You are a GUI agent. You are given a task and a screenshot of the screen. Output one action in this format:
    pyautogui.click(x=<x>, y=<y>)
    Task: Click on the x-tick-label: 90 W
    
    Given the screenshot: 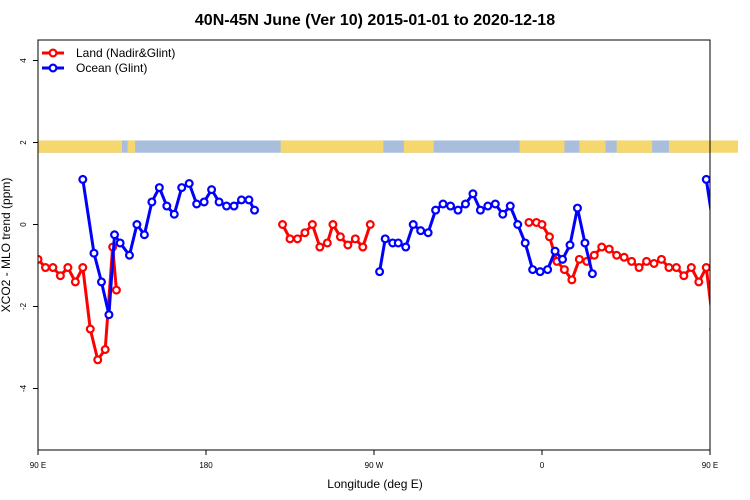 What is the action you would take?
    pyautogui.click(x=374, y=465)
    